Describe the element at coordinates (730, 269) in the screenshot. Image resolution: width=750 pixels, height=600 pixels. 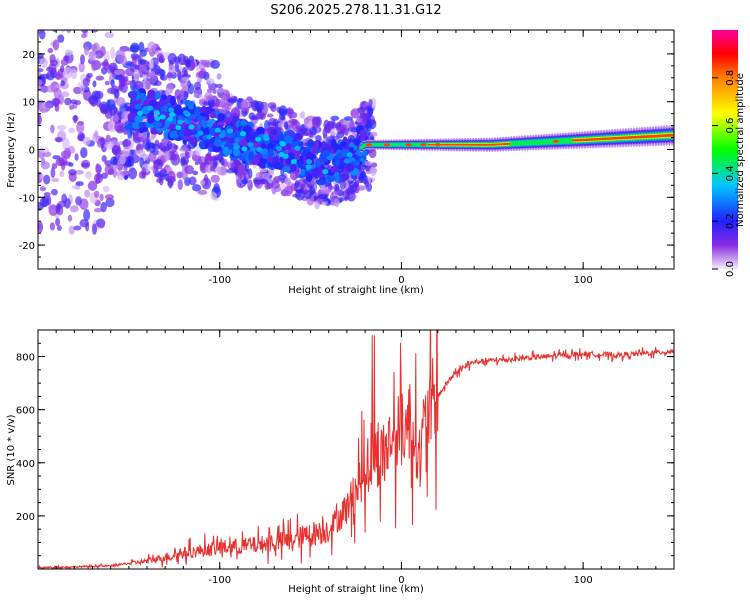
I see `colorbar-tick-label: 0.0` at that location.